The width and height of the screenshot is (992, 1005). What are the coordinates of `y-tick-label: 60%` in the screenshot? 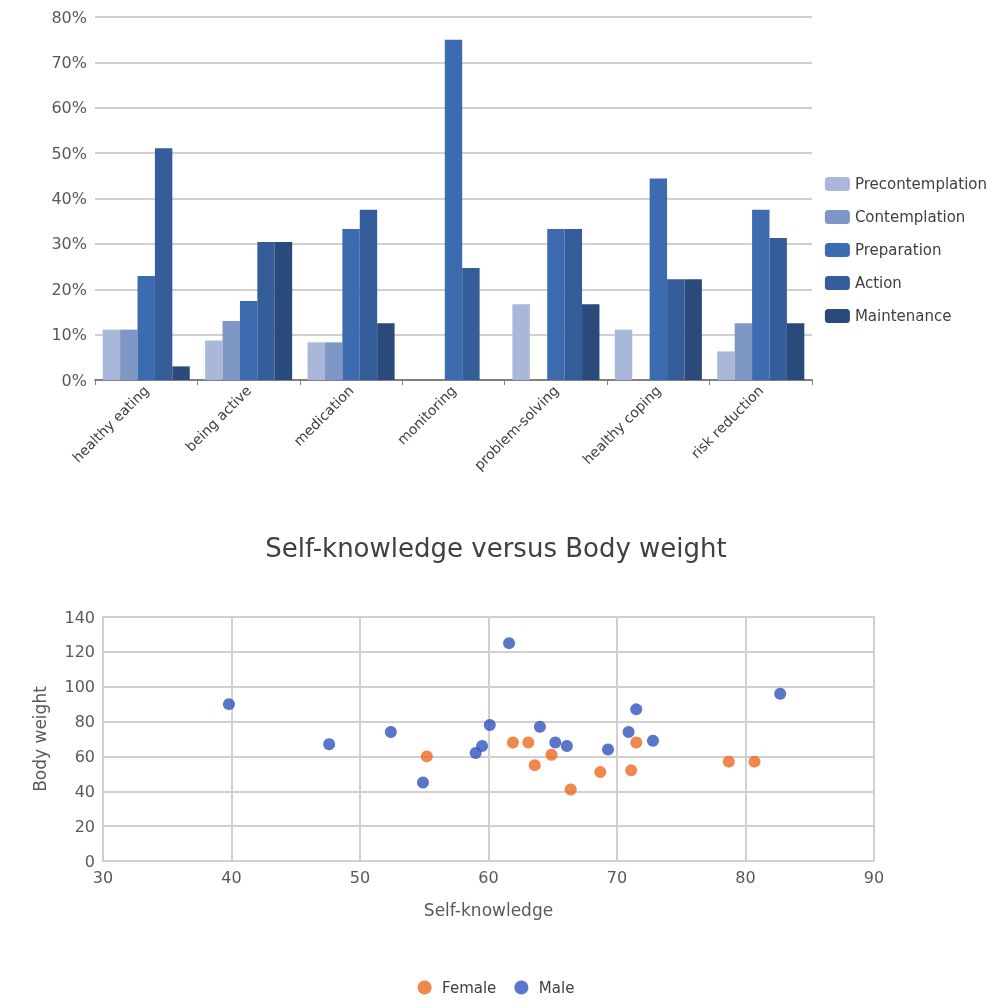 It's located at (69, 108).